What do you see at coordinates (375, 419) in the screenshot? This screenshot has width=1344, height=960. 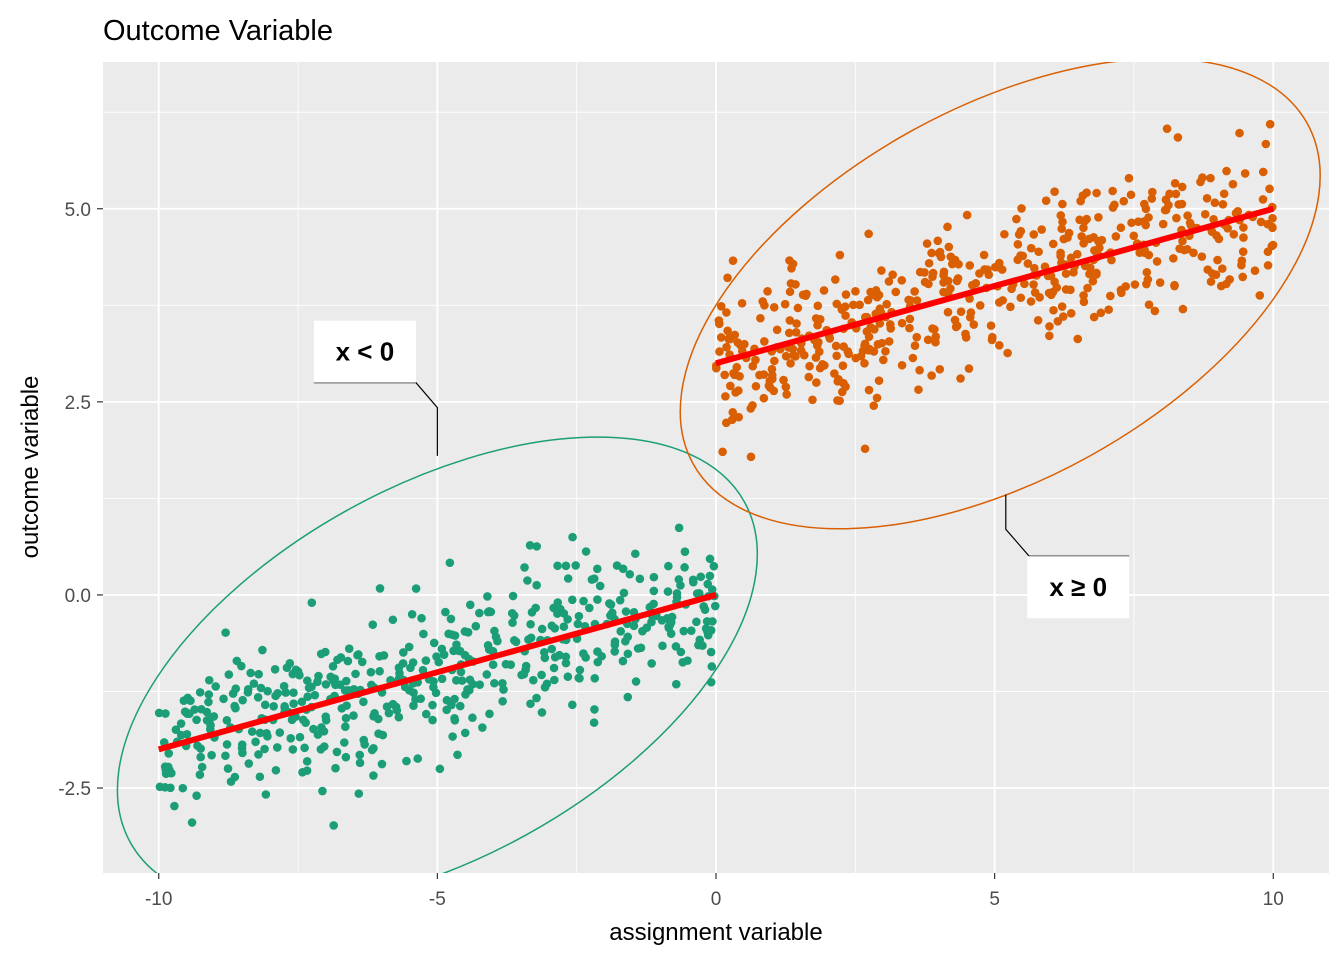 I see `annotation-leader-line` at bounding box center [375, 419].